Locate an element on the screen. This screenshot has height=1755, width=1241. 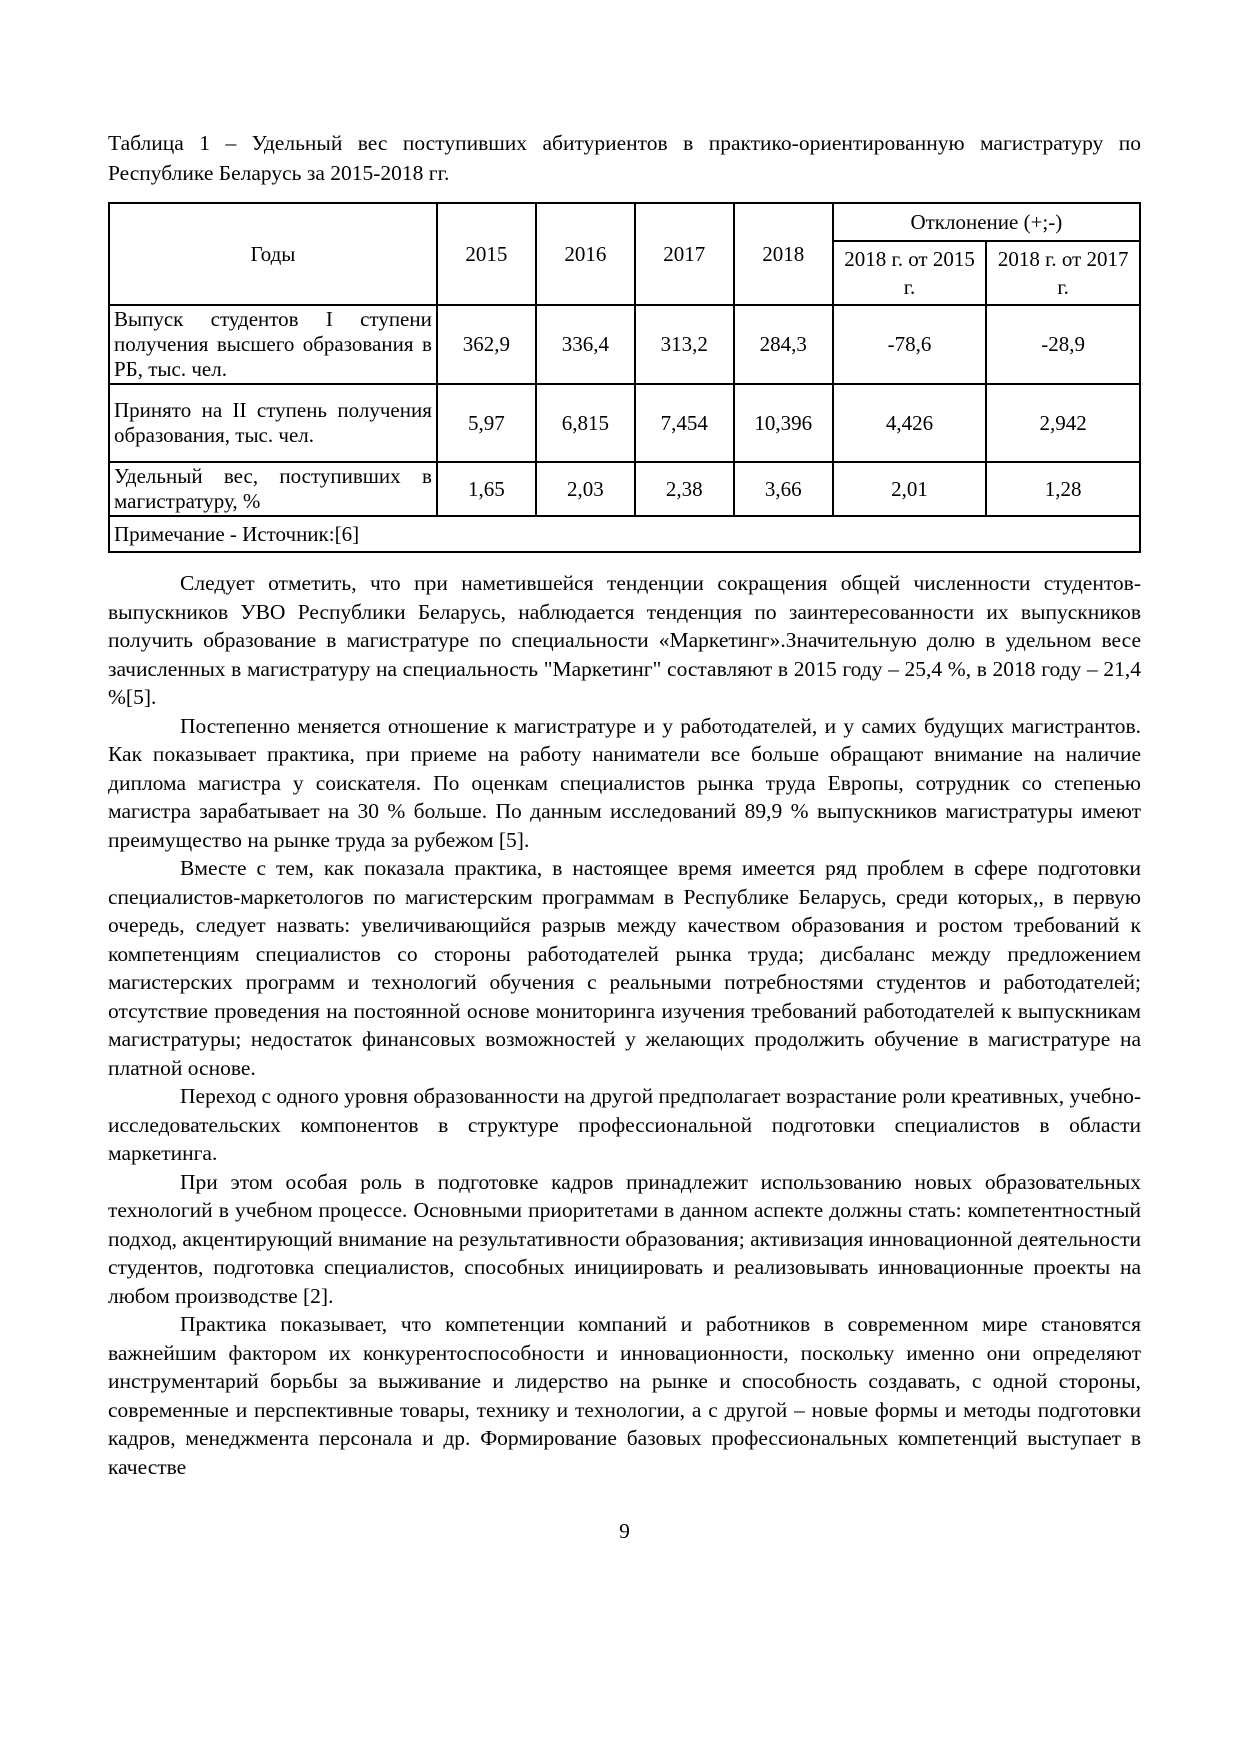
header-year-2016: 2016 is located at coordinates (585, 254).